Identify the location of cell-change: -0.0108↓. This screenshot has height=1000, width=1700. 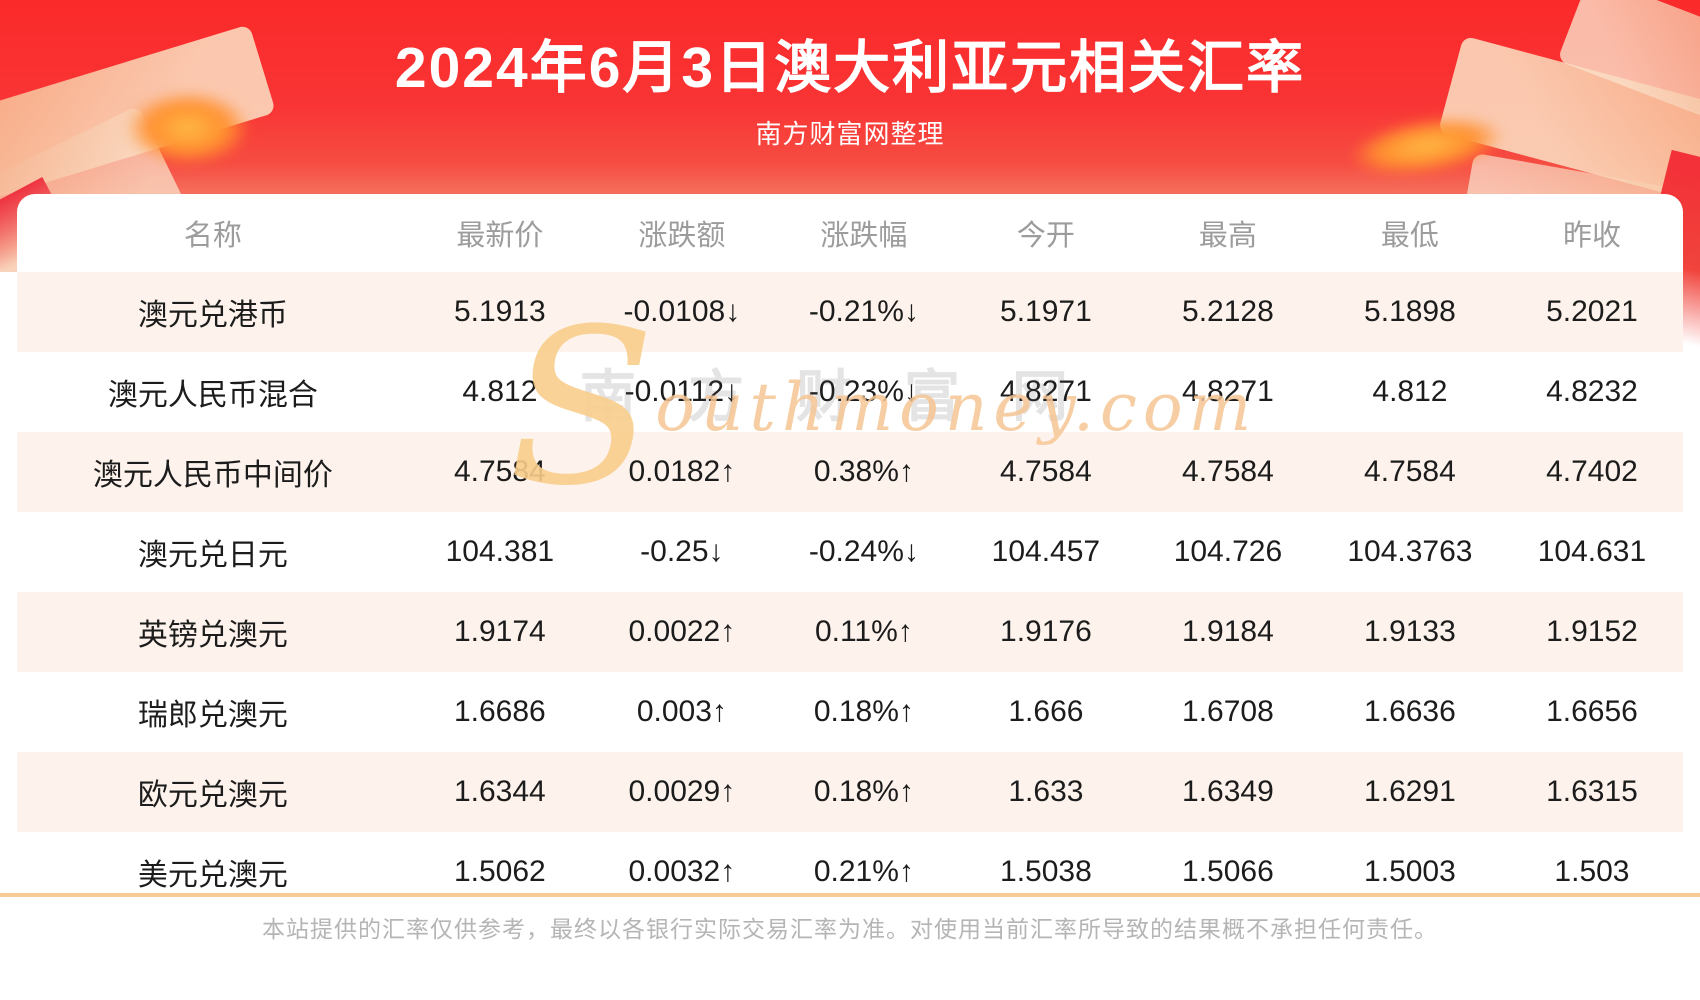
(681, 312).